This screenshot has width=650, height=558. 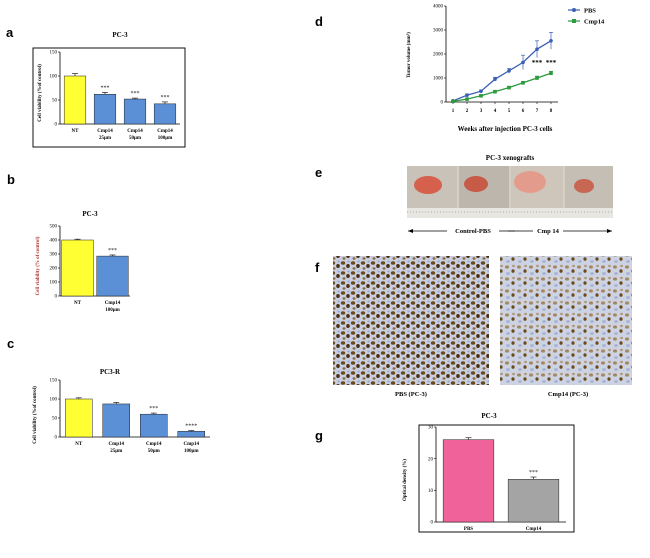 What do you see at coordinates (548, 231) in the screenshot?
I see `label-cmp14: Cmp 14` at bounding box center [548, 231].